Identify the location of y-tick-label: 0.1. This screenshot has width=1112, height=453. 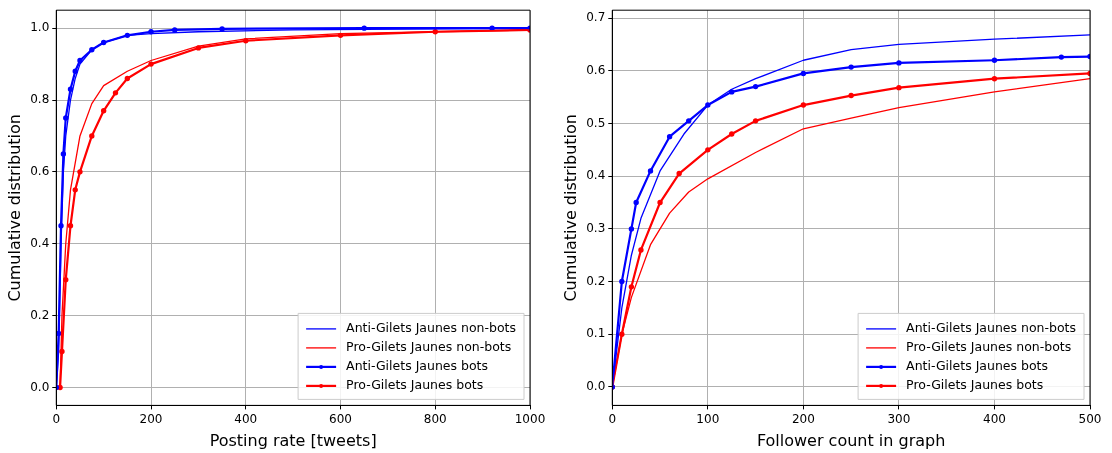
(596, 333).